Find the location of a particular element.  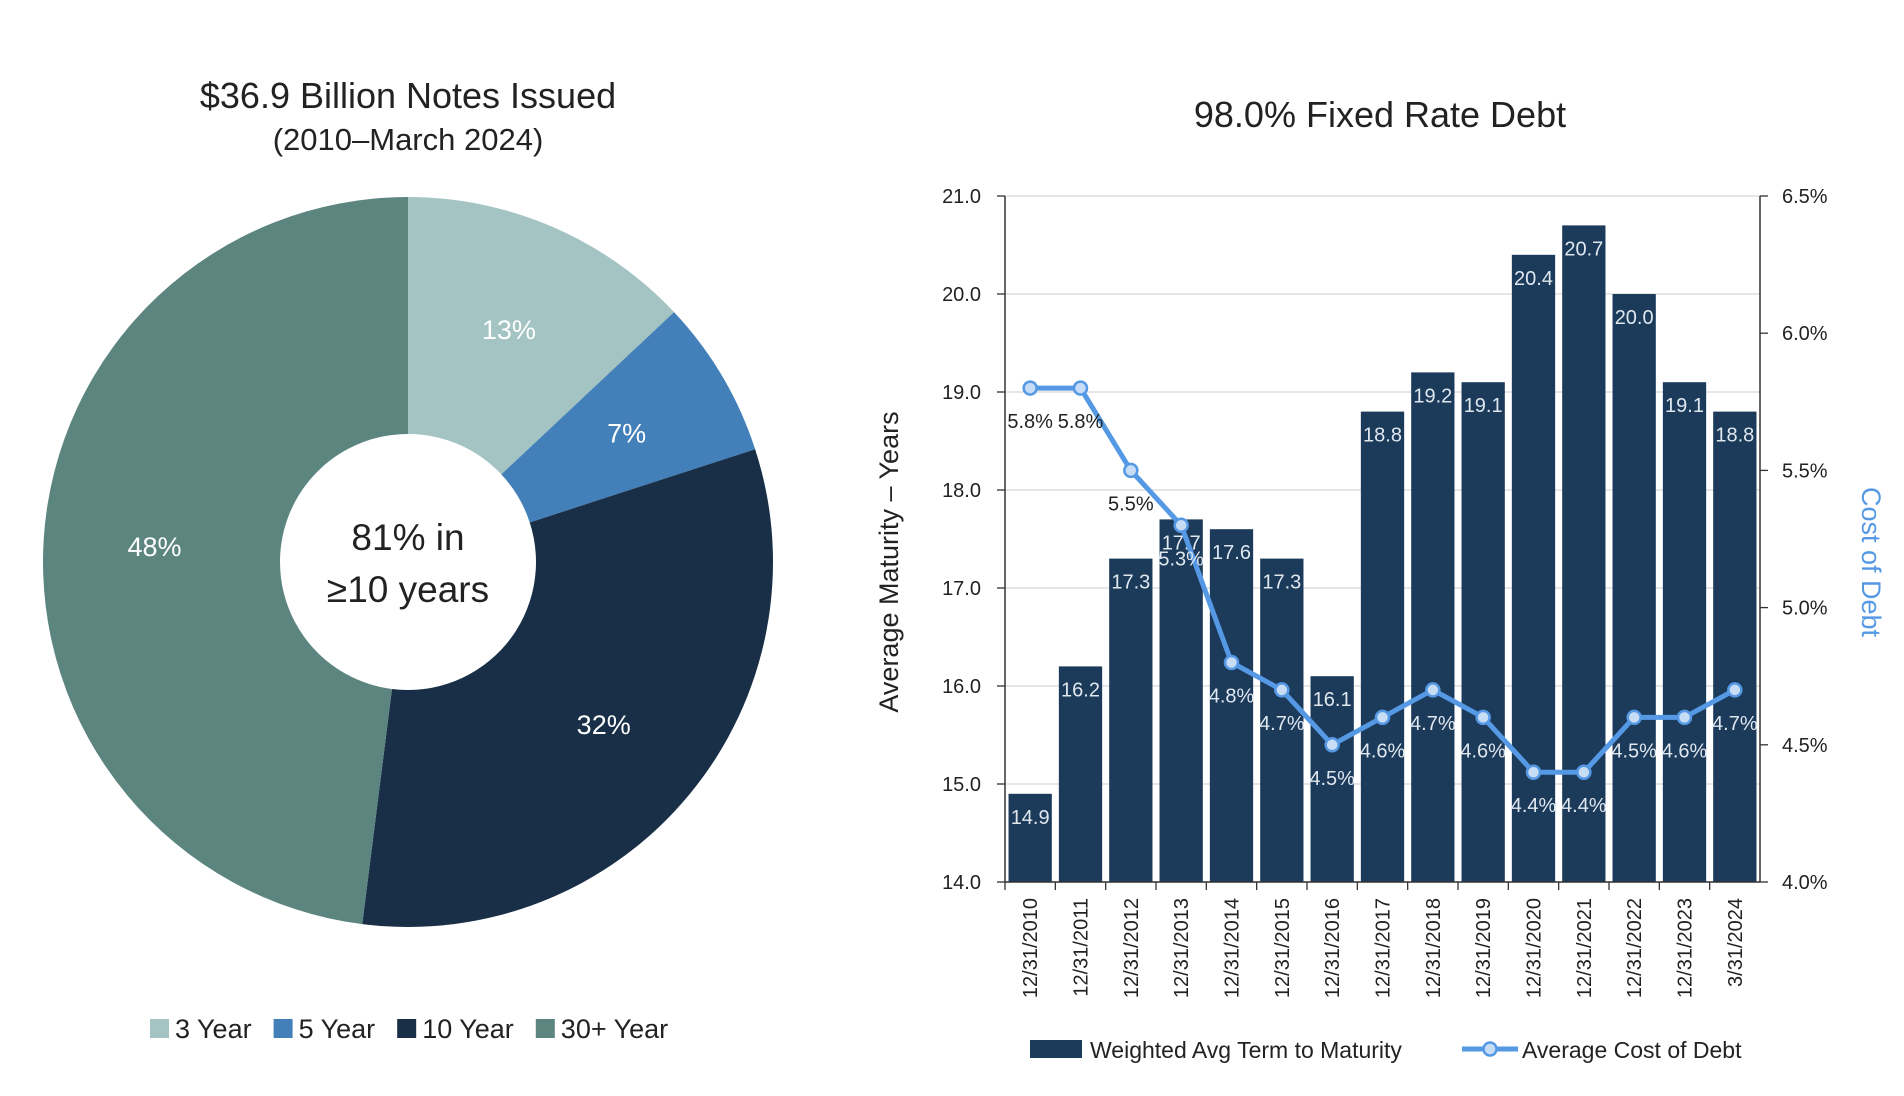

donut-slice-label: 7% is located at coordinates (626, 434).